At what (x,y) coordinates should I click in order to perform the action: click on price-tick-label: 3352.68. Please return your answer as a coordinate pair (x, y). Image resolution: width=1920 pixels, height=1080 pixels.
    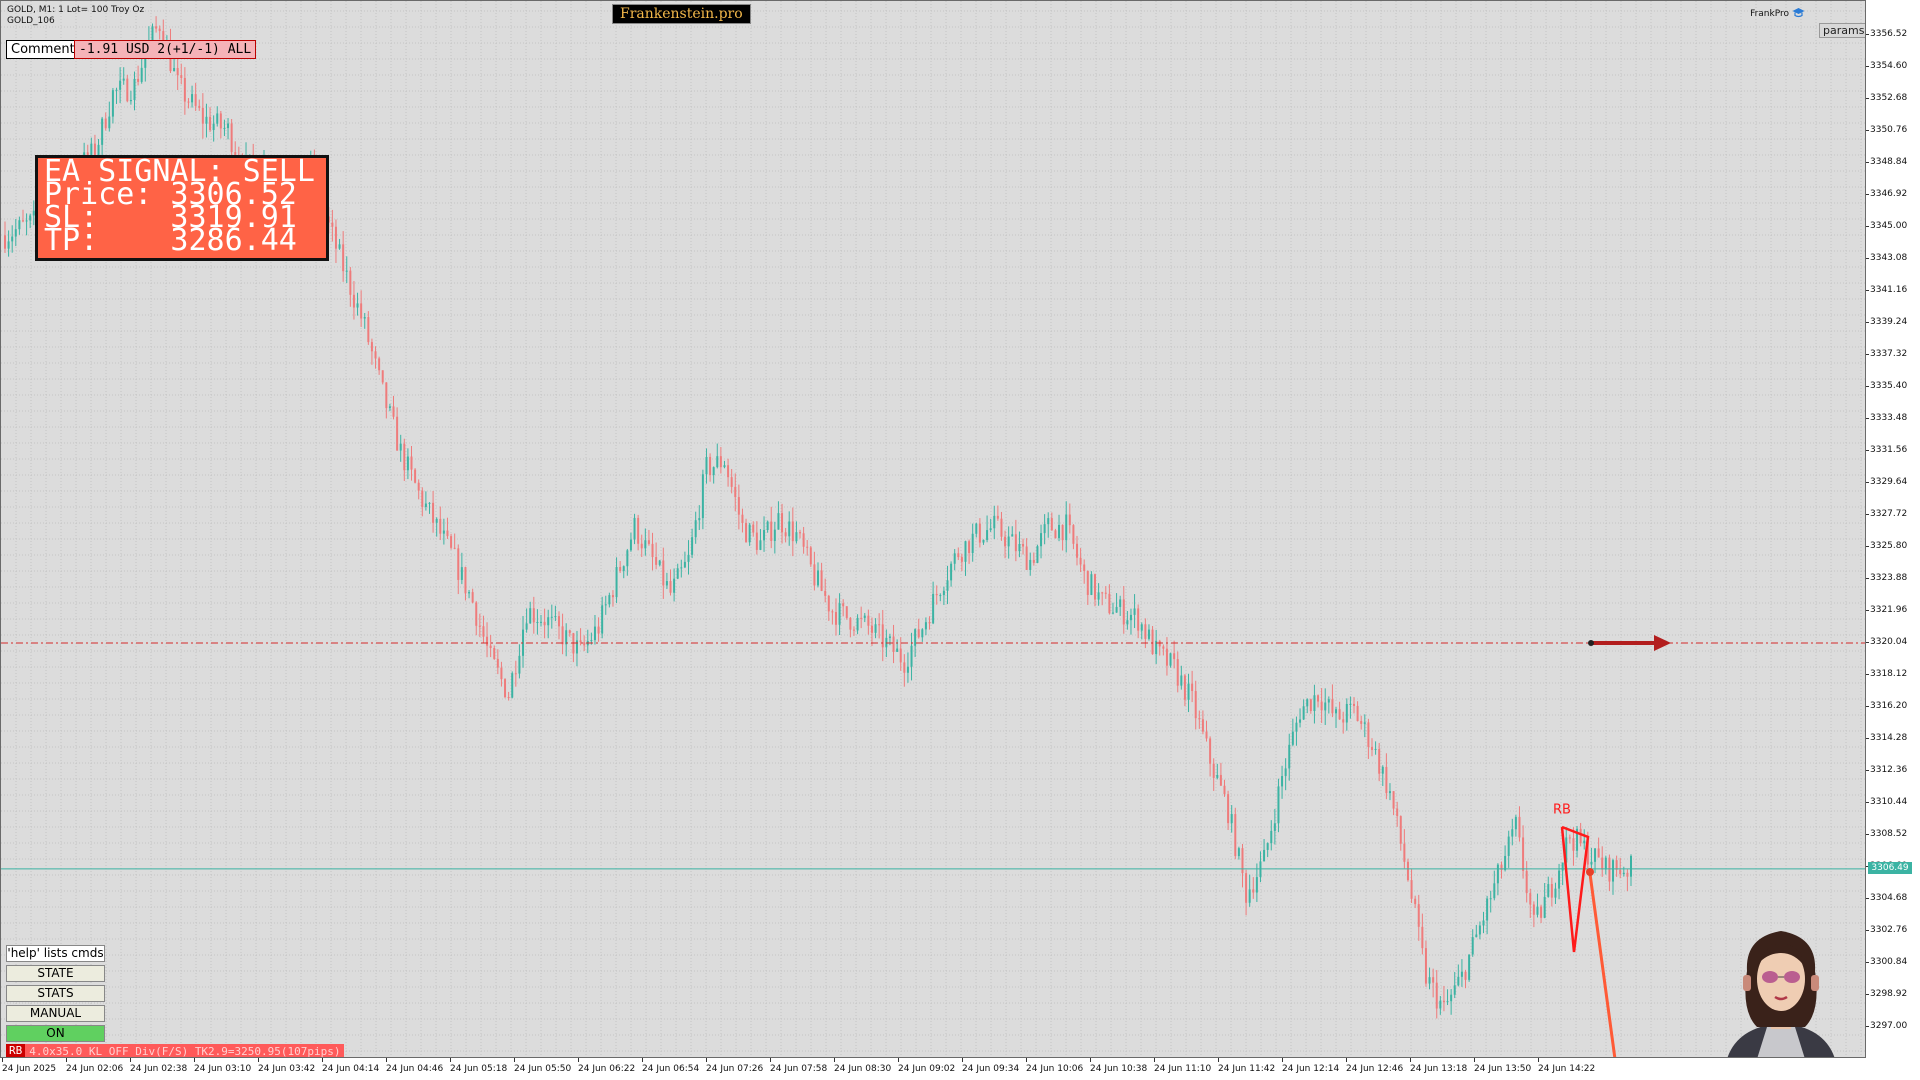
    Looking at the image, I should click on (1886, 98).